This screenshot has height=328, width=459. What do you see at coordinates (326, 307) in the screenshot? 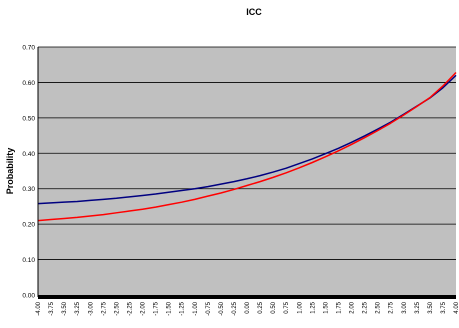
I see `x-tick-label: 1.50` at bounding box center [326, 307].